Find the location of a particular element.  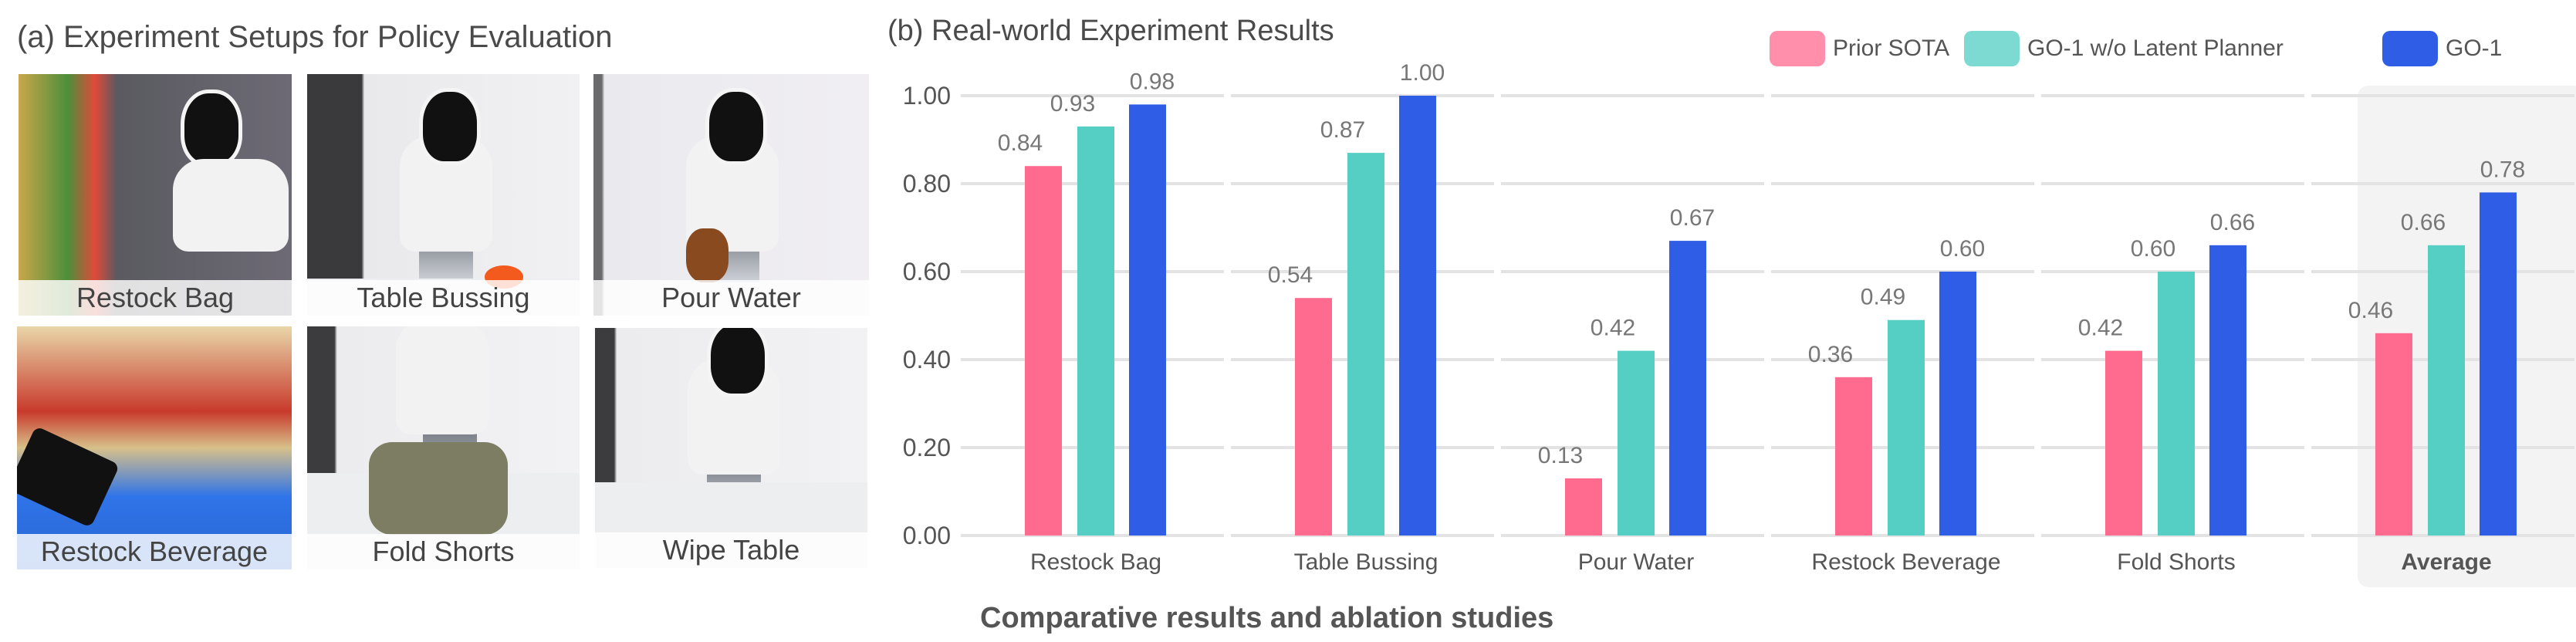

data-label: 0.78 is located at coordinates (2502, 169).